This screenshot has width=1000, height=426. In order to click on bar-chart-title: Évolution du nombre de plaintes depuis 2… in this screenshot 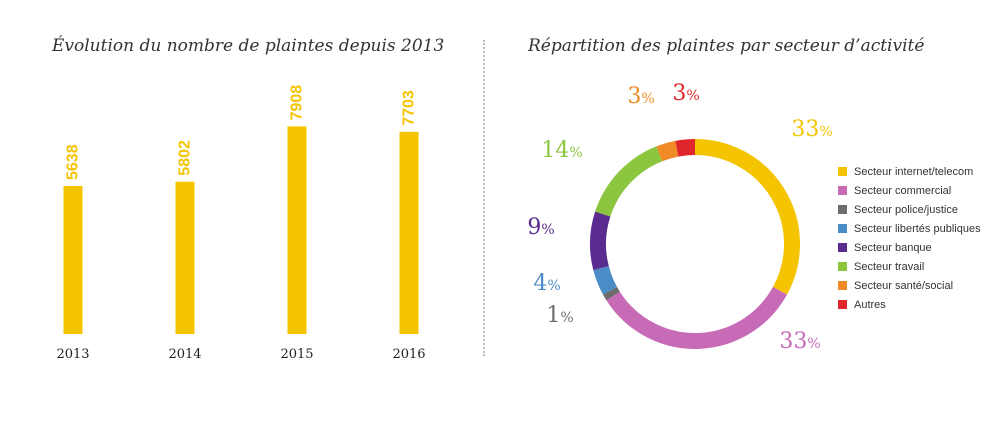, I will do `click(248, 46)`.